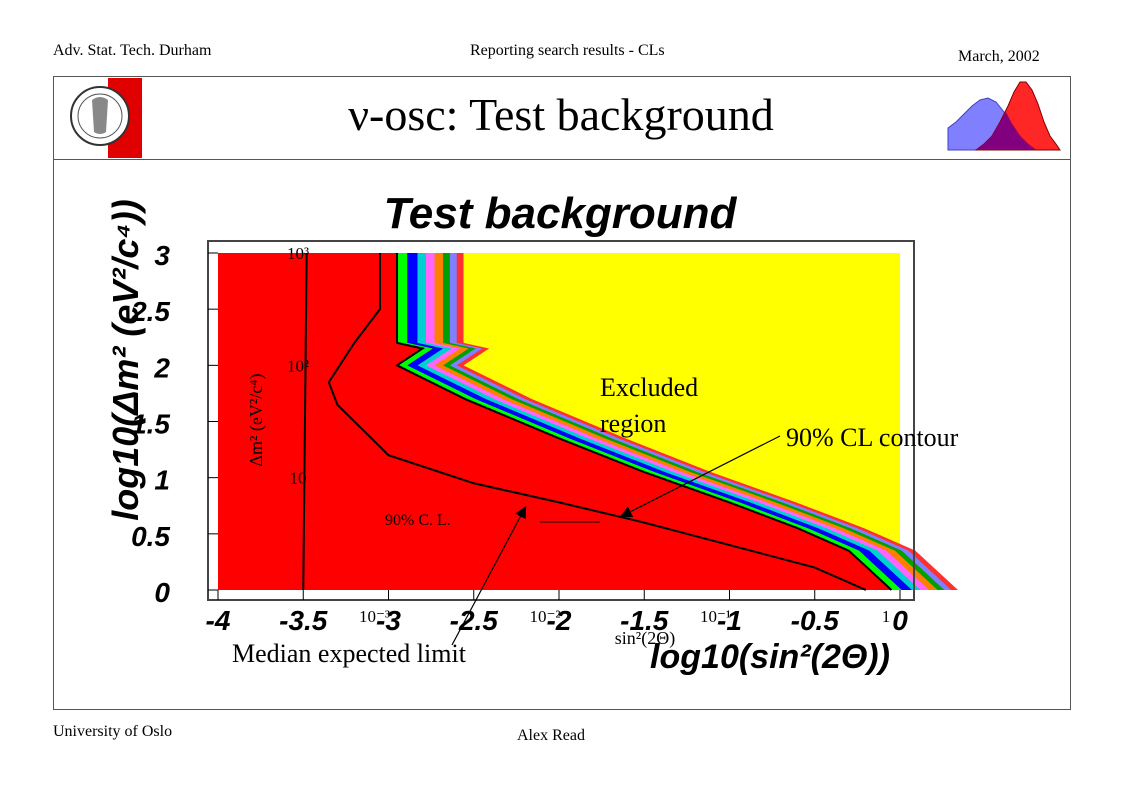 Image resolution: width=1122 pixels, height=794 pixels. Describe the element at coordinates (815, 620) in the screenshot. I see `x-tick-label: -0.5` at that location.